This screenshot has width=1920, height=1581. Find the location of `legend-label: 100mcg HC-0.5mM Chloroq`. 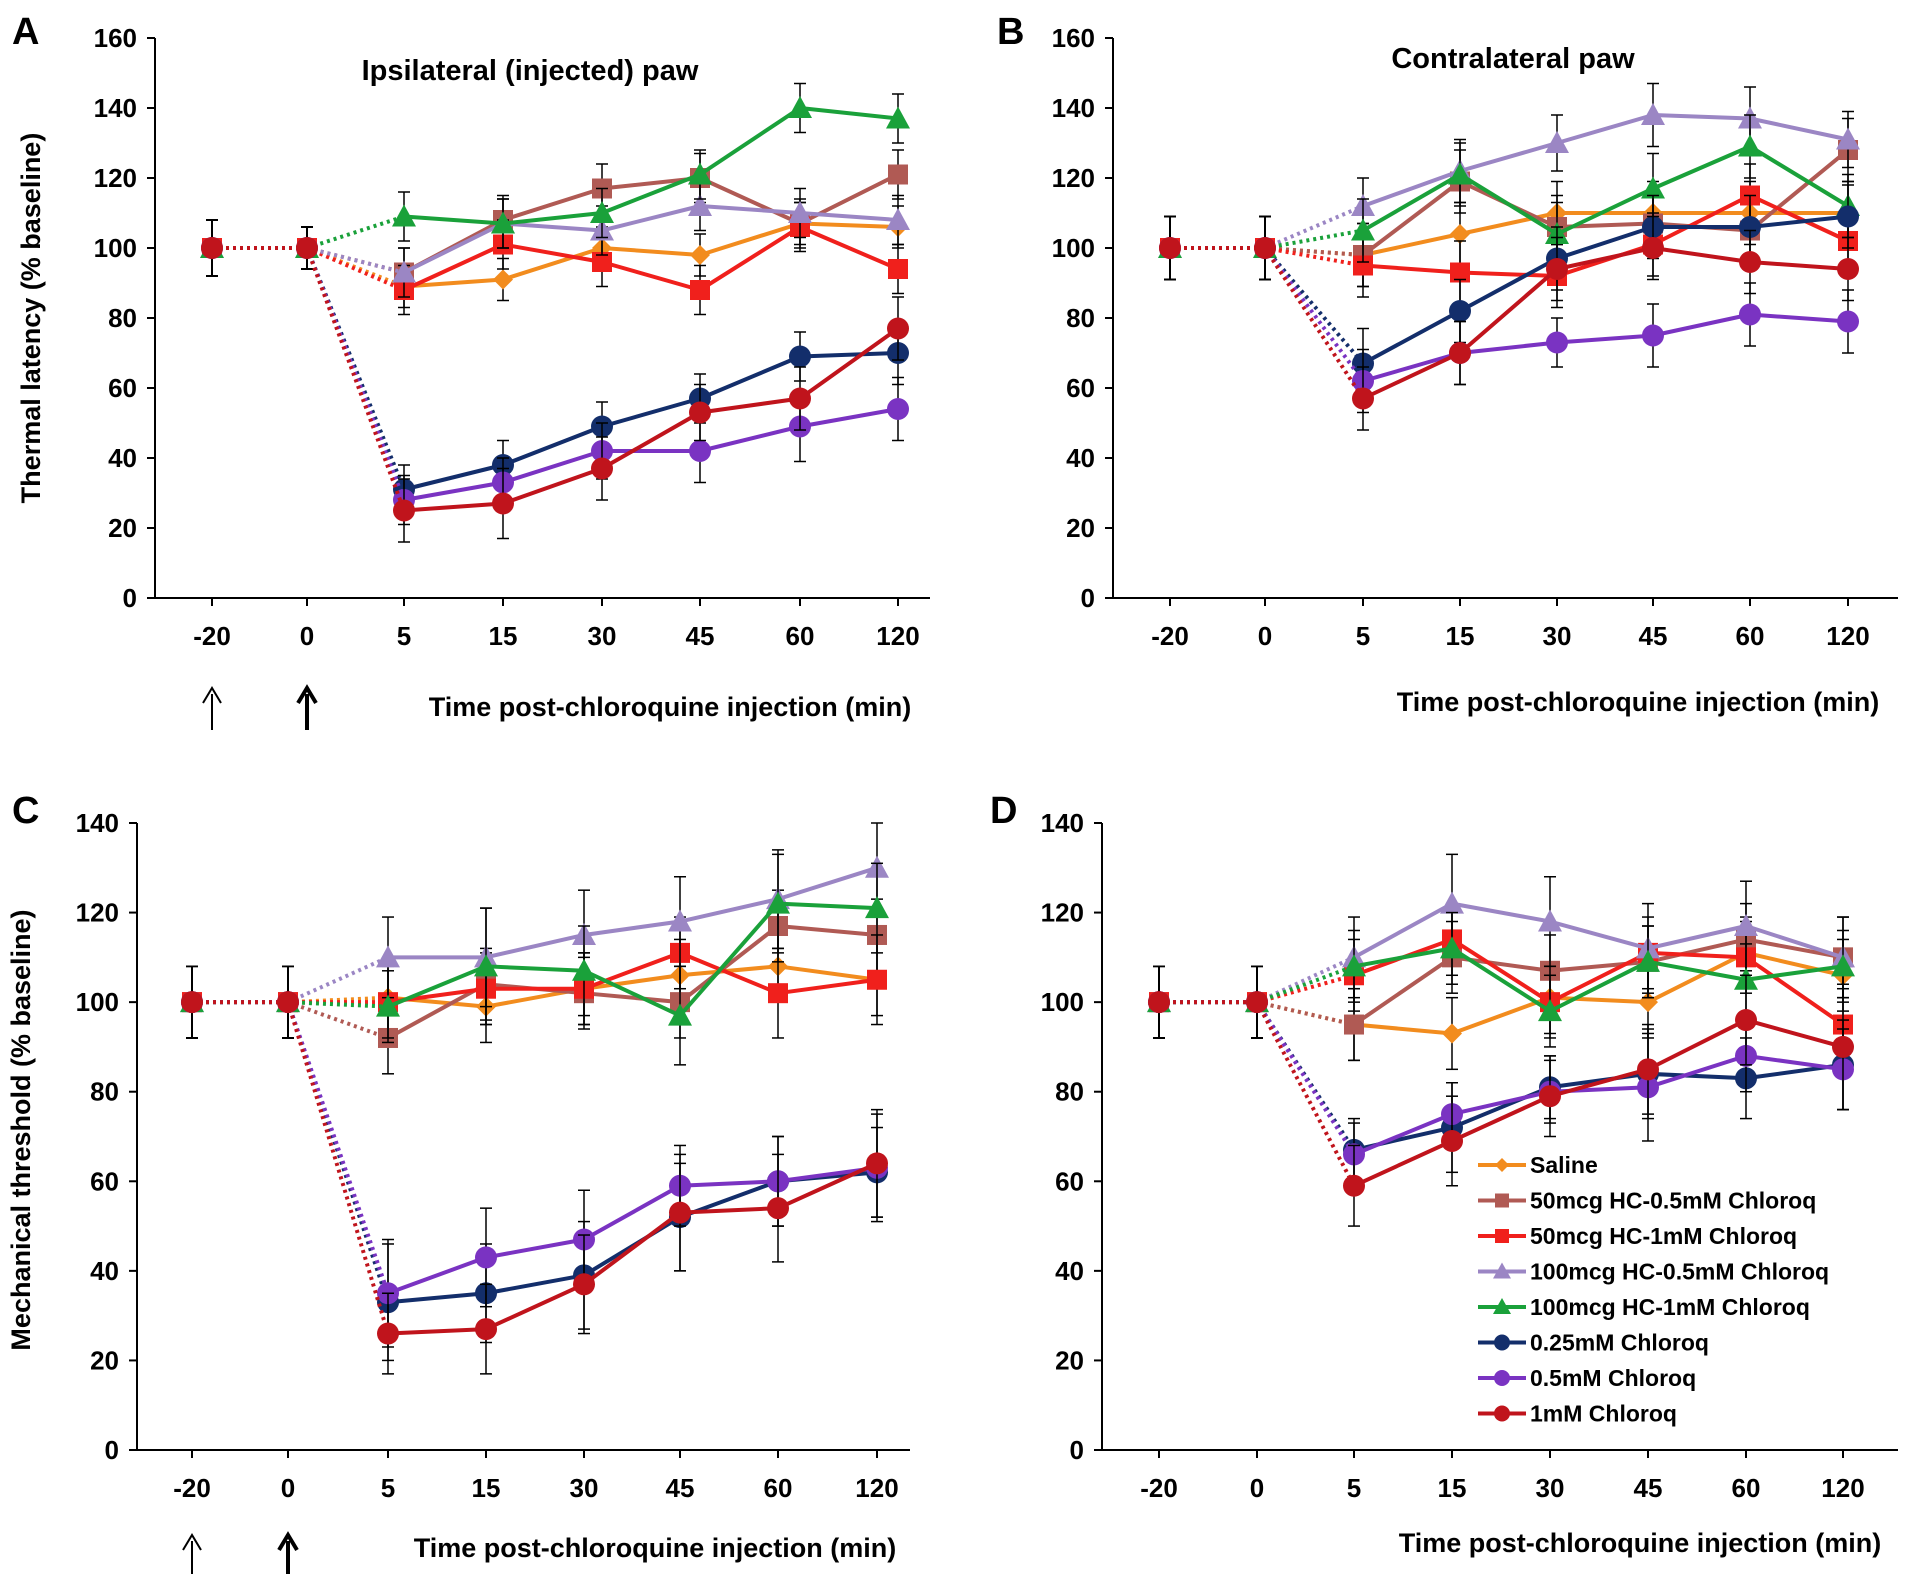

legend-label: 100mcg HC-0.5mM Chloroq is located at coordinates (1679, 1272).